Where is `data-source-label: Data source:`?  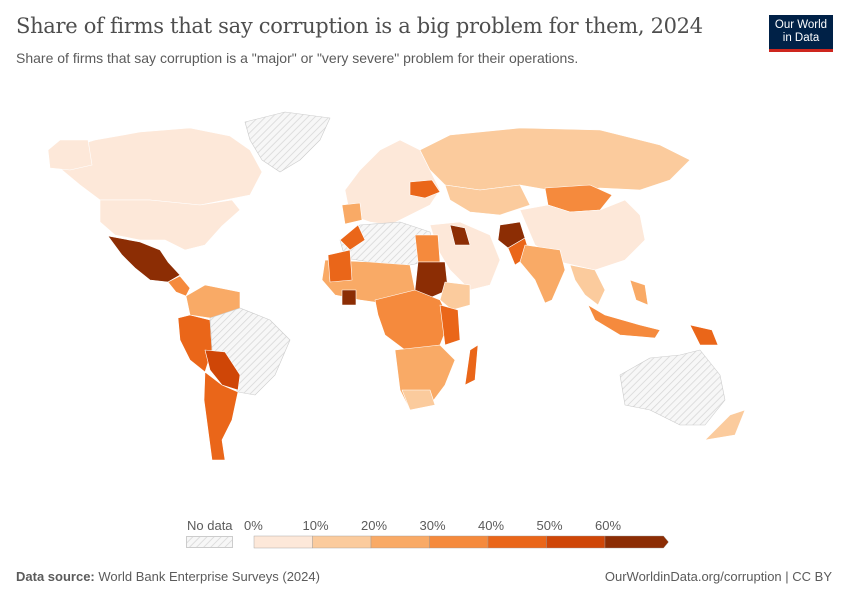 data-source-label: Data source: is located at coordinates (55, 576).